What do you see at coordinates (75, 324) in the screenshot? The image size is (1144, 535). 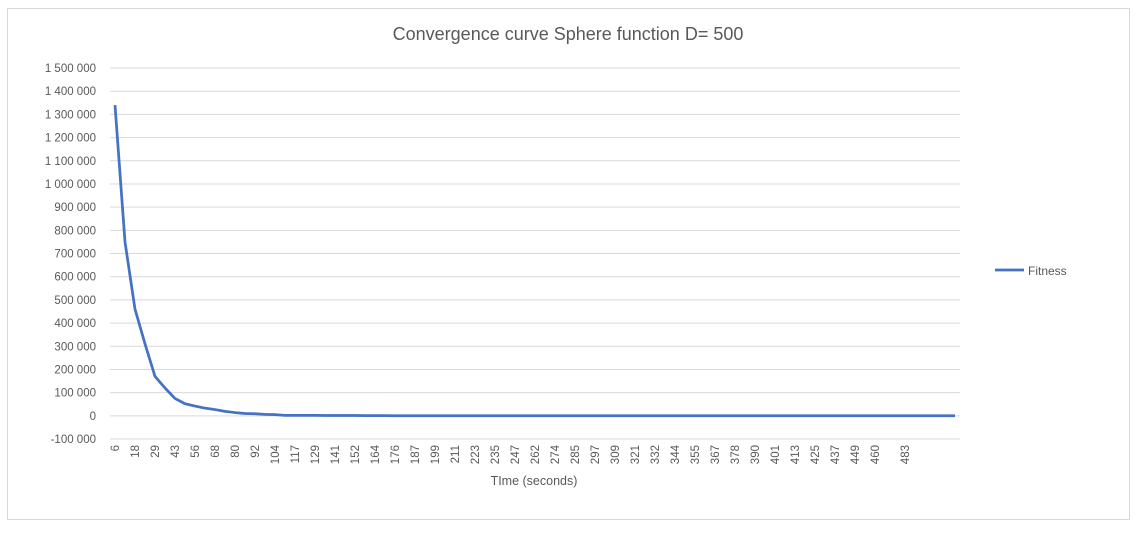 I see `y-tick-label: 400 000` at bounding box center [75, 324].